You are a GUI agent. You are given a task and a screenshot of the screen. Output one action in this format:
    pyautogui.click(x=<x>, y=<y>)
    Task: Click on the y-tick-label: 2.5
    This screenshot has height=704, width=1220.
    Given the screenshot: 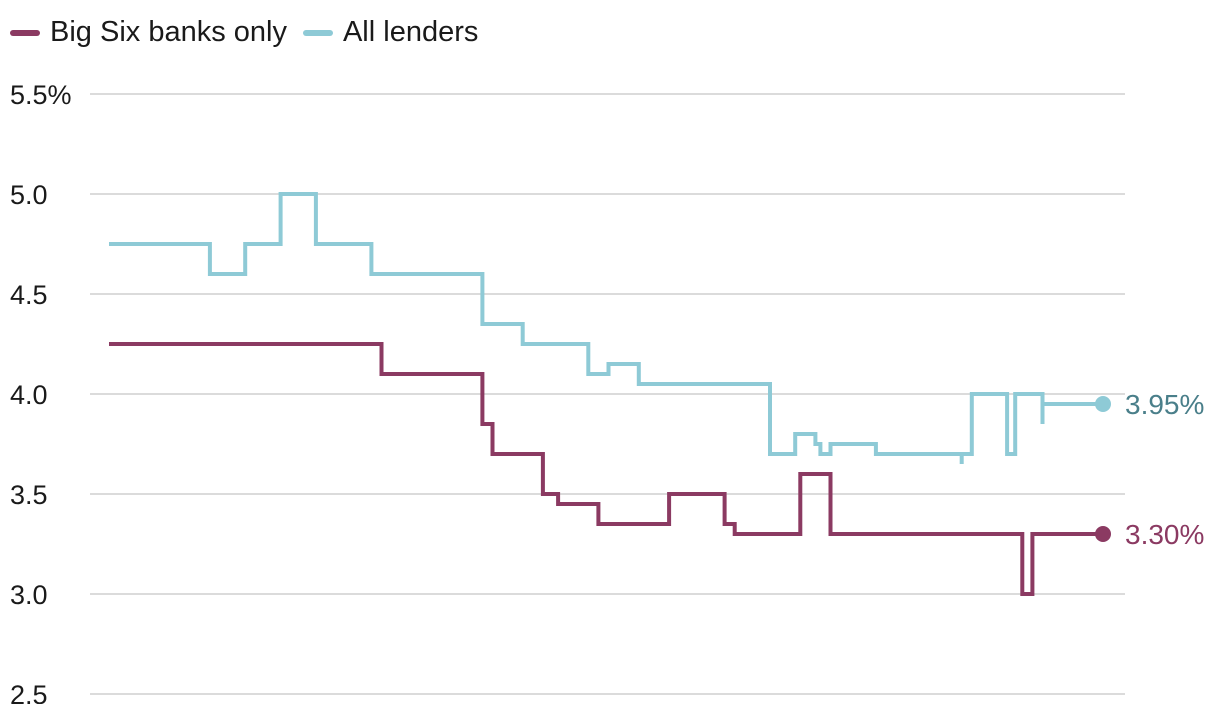 What is the action you would take?
    pyautogui.click(x=29, y=692)
    